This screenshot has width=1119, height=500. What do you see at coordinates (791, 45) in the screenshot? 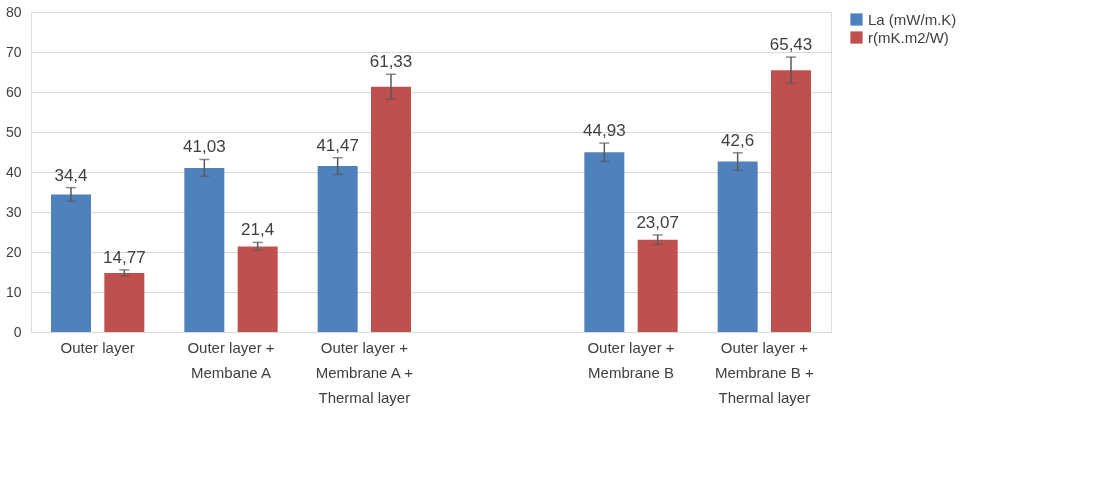
I see `data-label: 65,43` at bounding box center [791, 45].